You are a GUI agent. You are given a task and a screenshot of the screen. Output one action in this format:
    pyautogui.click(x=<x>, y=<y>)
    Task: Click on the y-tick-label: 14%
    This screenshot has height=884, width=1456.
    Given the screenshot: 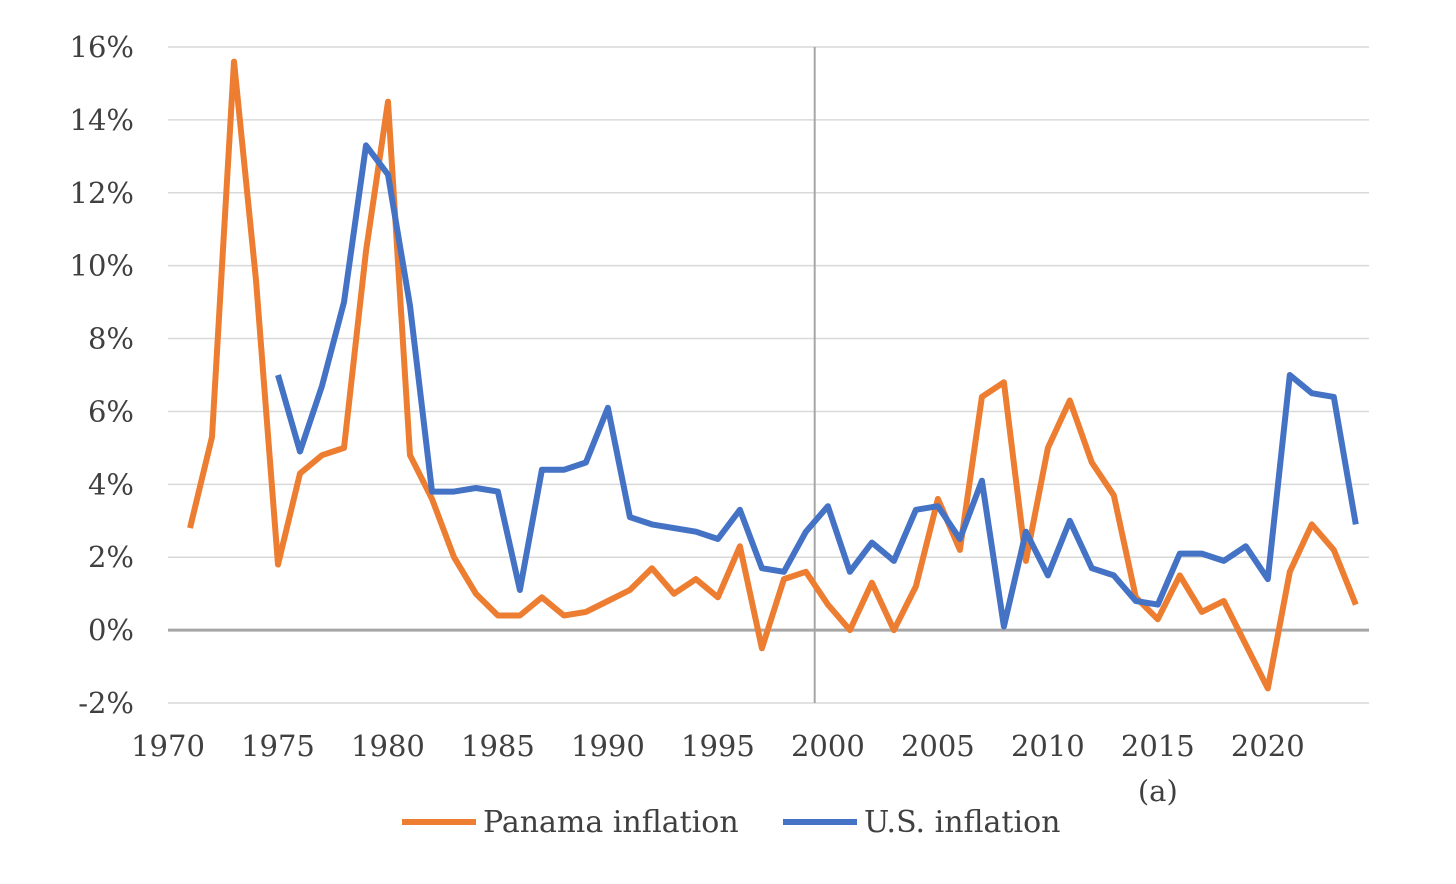 What is the action you would take?
    pyautogui.click(x=102, y=120)
    